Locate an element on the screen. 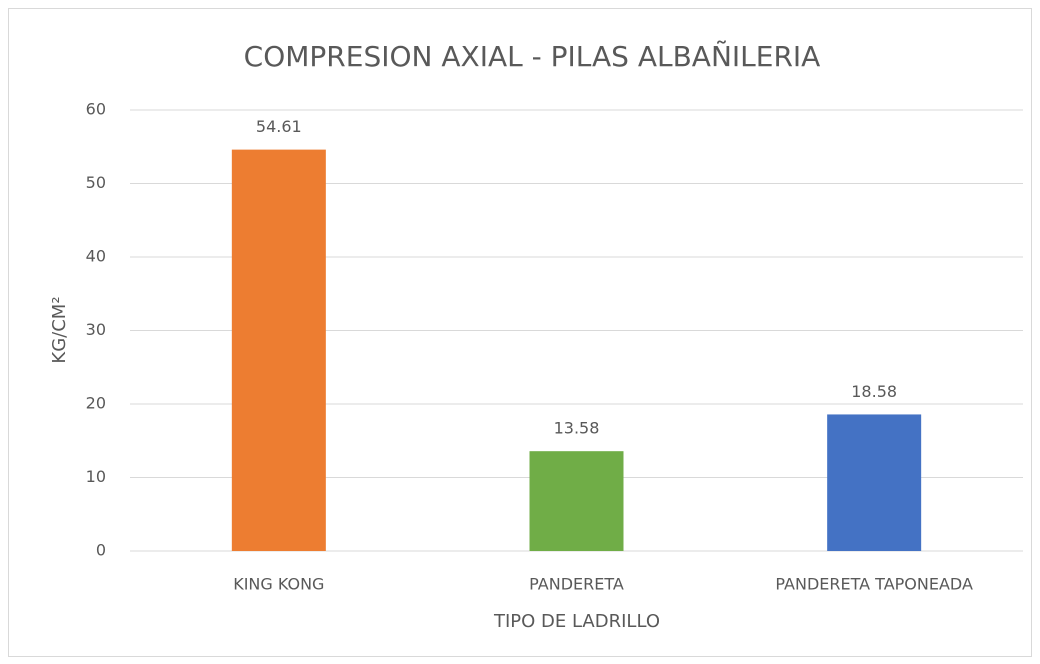 This screenshot has width=1040, height=664. data-label: 54.61 is located at coordinates (279, 126).